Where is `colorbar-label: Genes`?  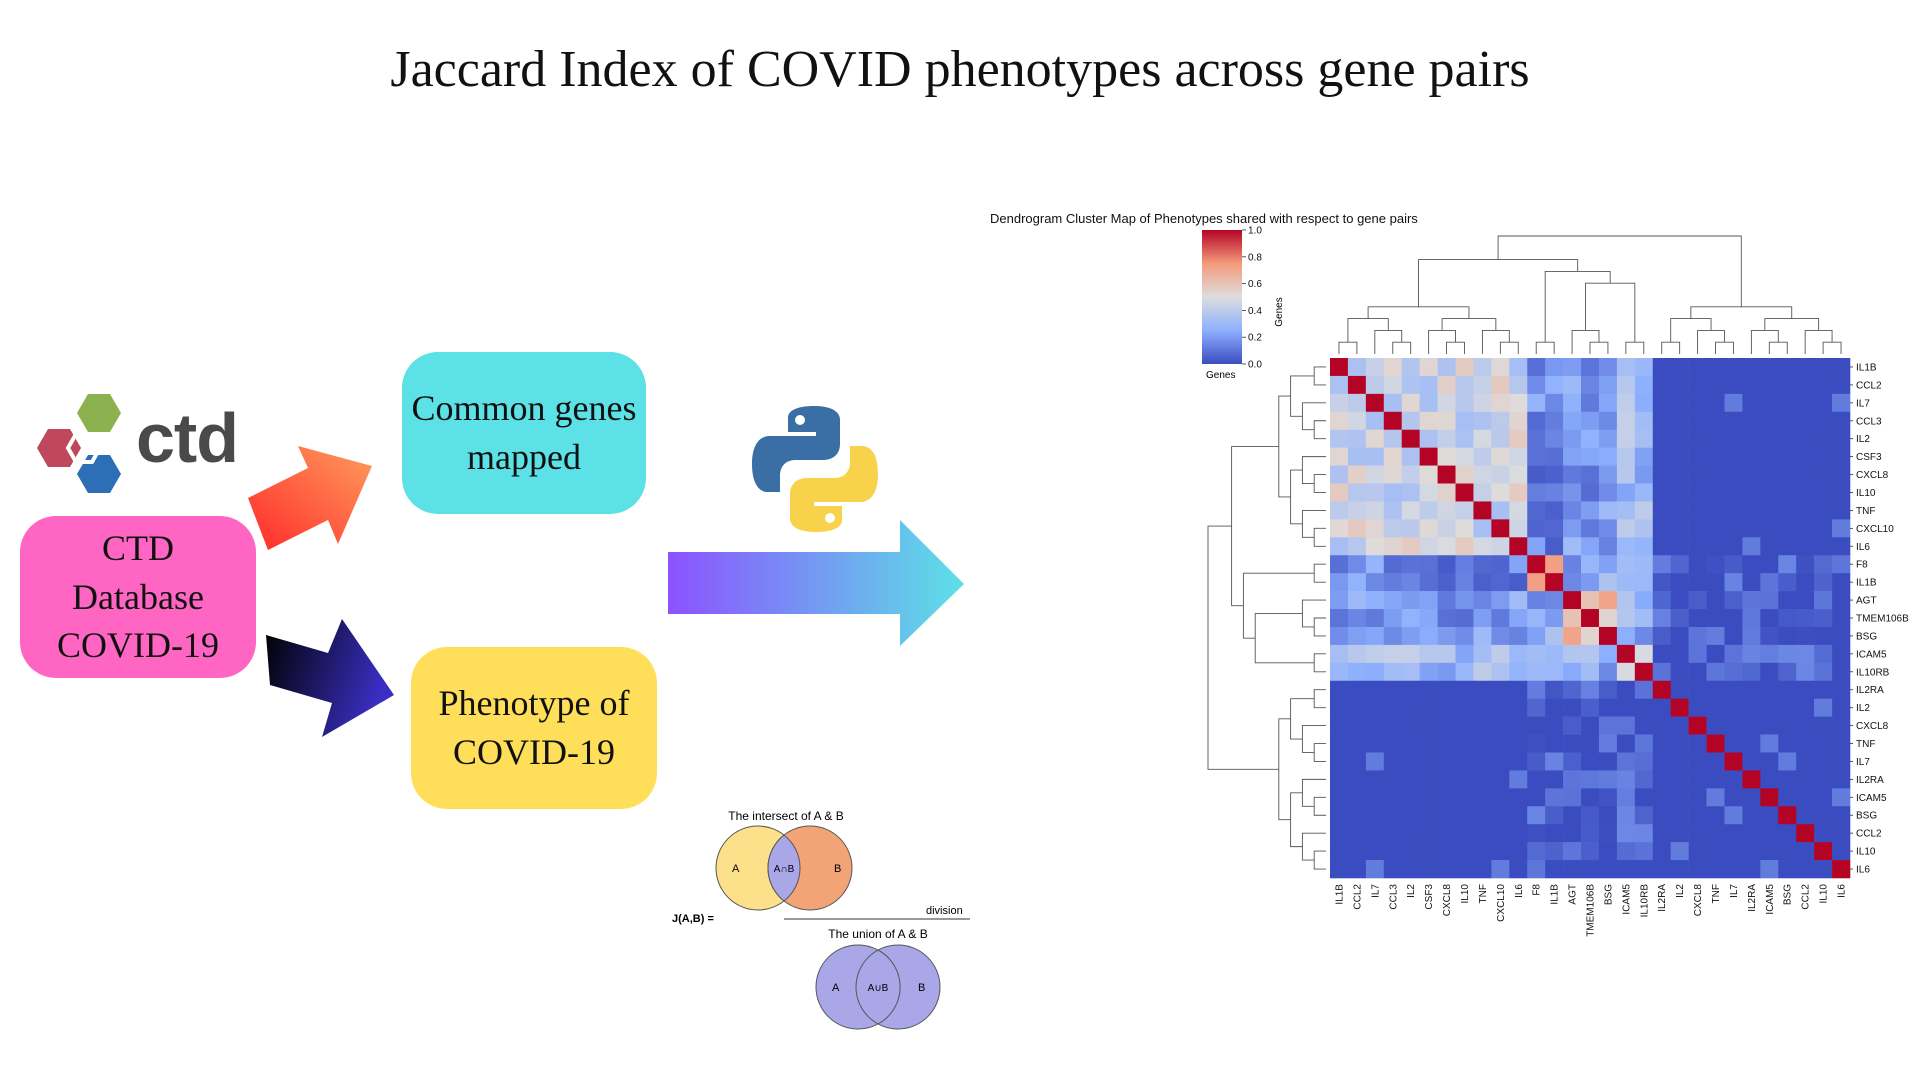
colorbar-label: Genes is located at coordinates (1279, 311).